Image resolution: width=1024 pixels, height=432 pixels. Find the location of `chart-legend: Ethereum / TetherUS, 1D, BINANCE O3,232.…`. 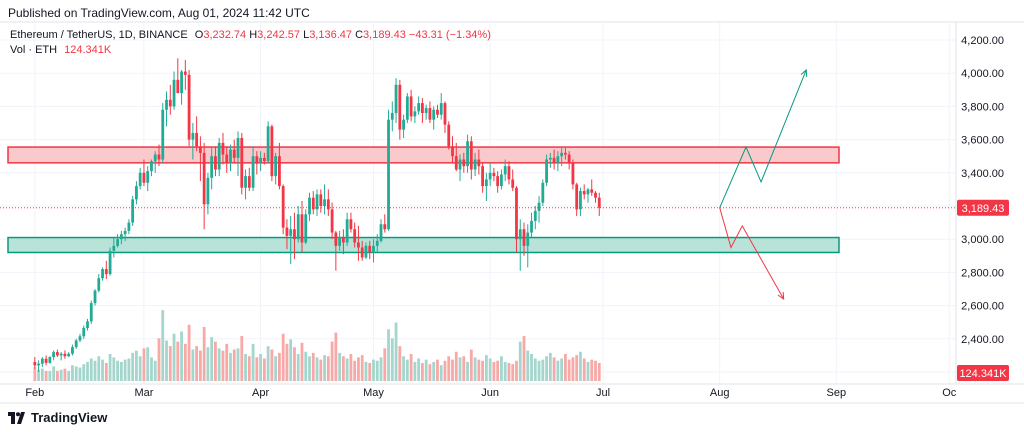

chart-legend: Ethereum / TetherUS, 1D, BINANCE O3,232.… is located at coordinates (250, 43).